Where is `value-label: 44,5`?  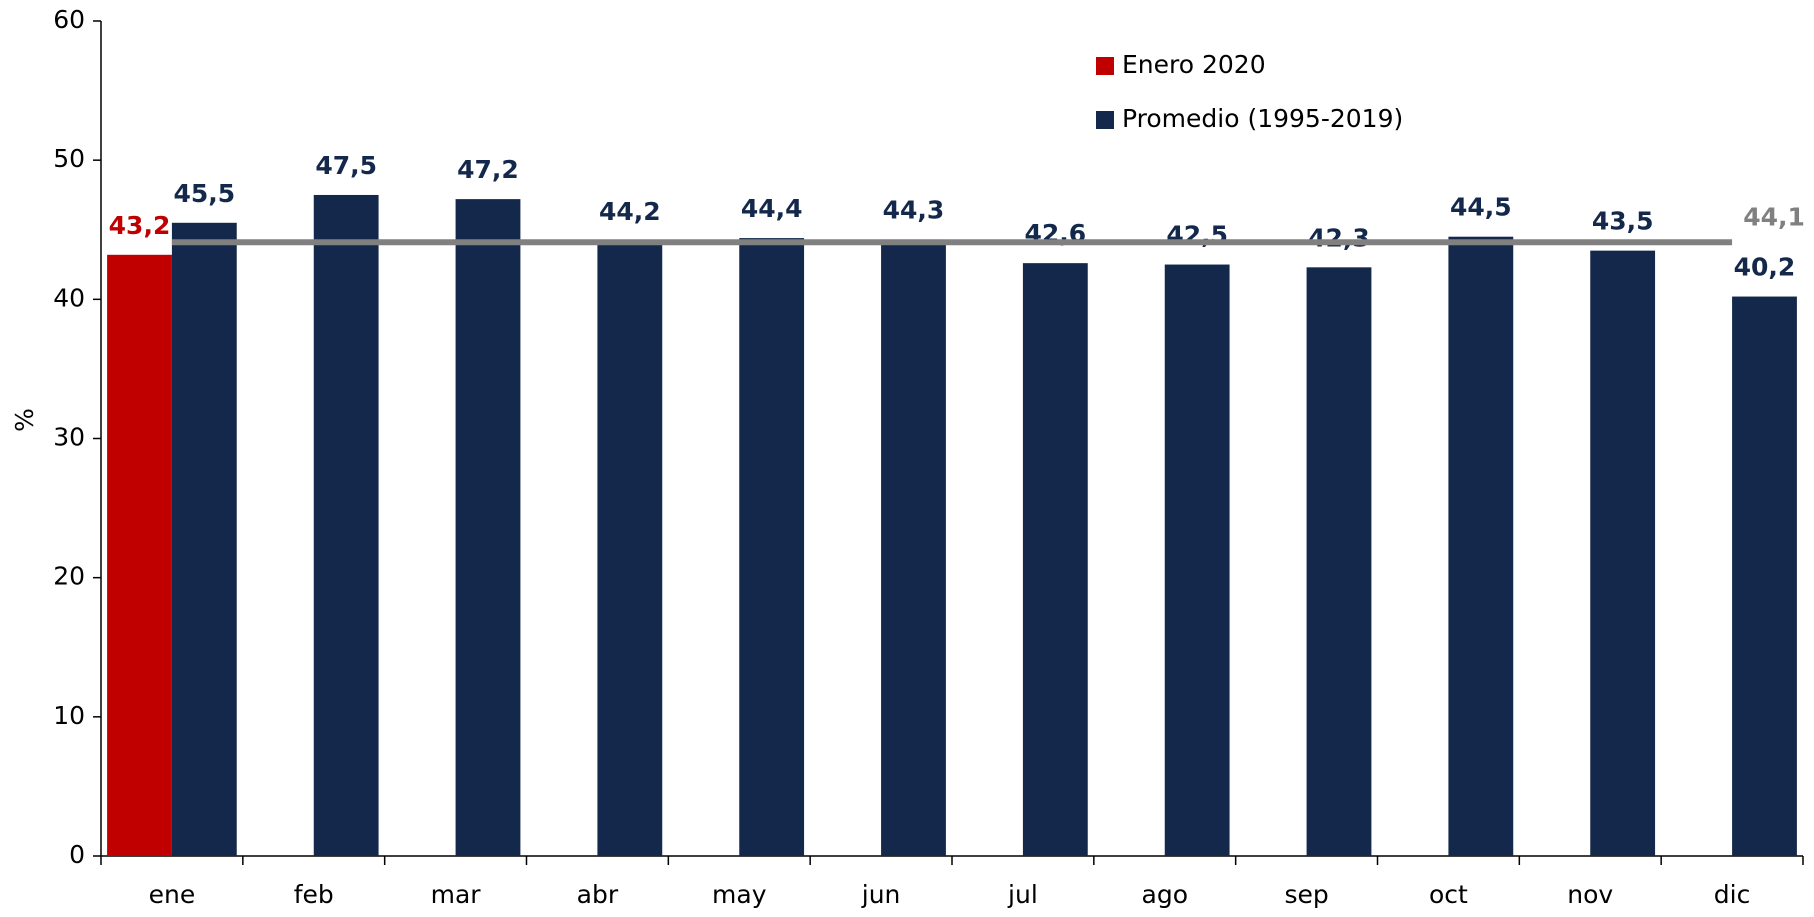 value-label: 44,5 is located at coordinates (1481, 207).